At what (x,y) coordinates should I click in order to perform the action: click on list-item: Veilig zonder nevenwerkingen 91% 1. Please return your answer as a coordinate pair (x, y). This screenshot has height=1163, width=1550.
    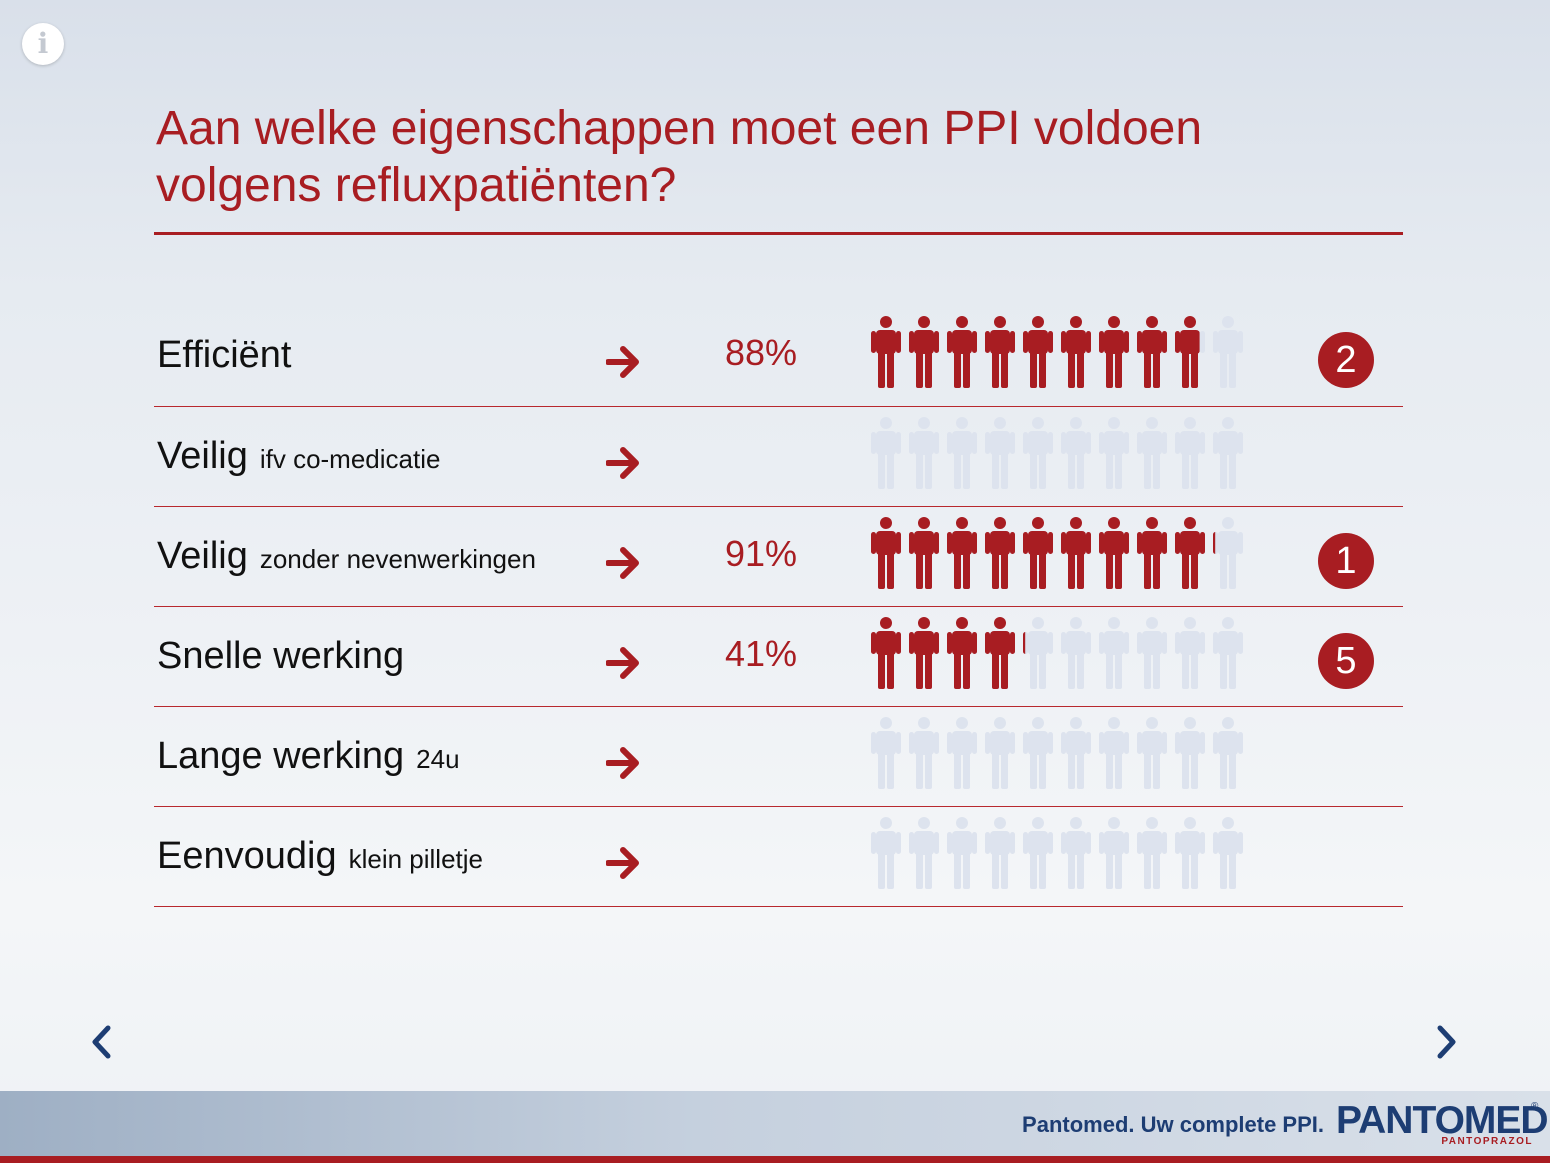
    Looking at the image, I should click on (778, 557).